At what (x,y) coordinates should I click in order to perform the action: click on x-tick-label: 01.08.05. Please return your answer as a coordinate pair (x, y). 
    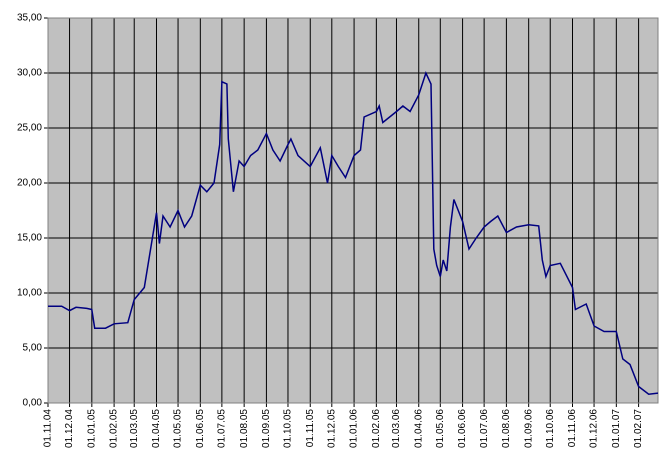
    Looking at the image, I should click on (244, 428).